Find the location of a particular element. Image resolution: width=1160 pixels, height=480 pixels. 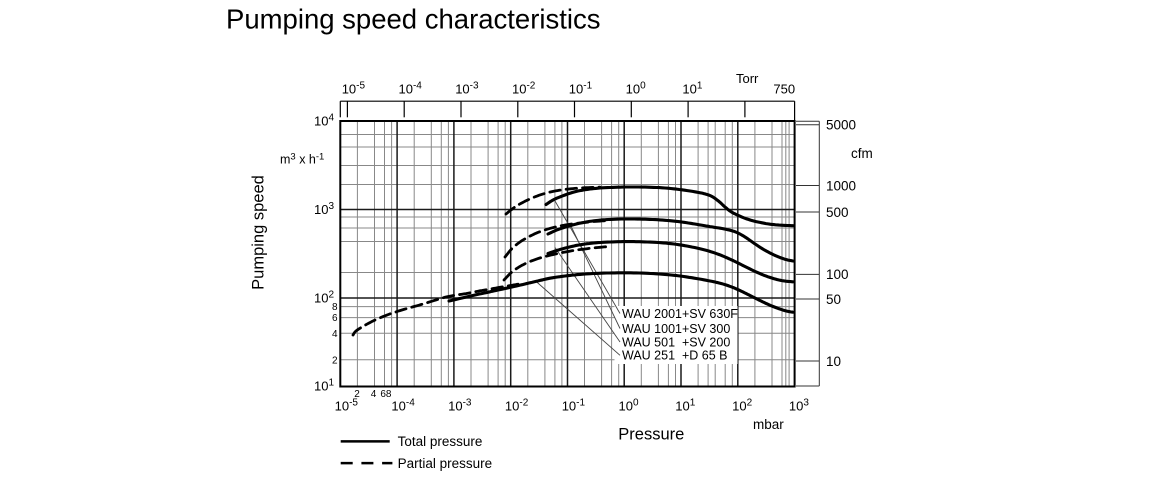

svg-text: 50 is located at coordinates (833, 299).